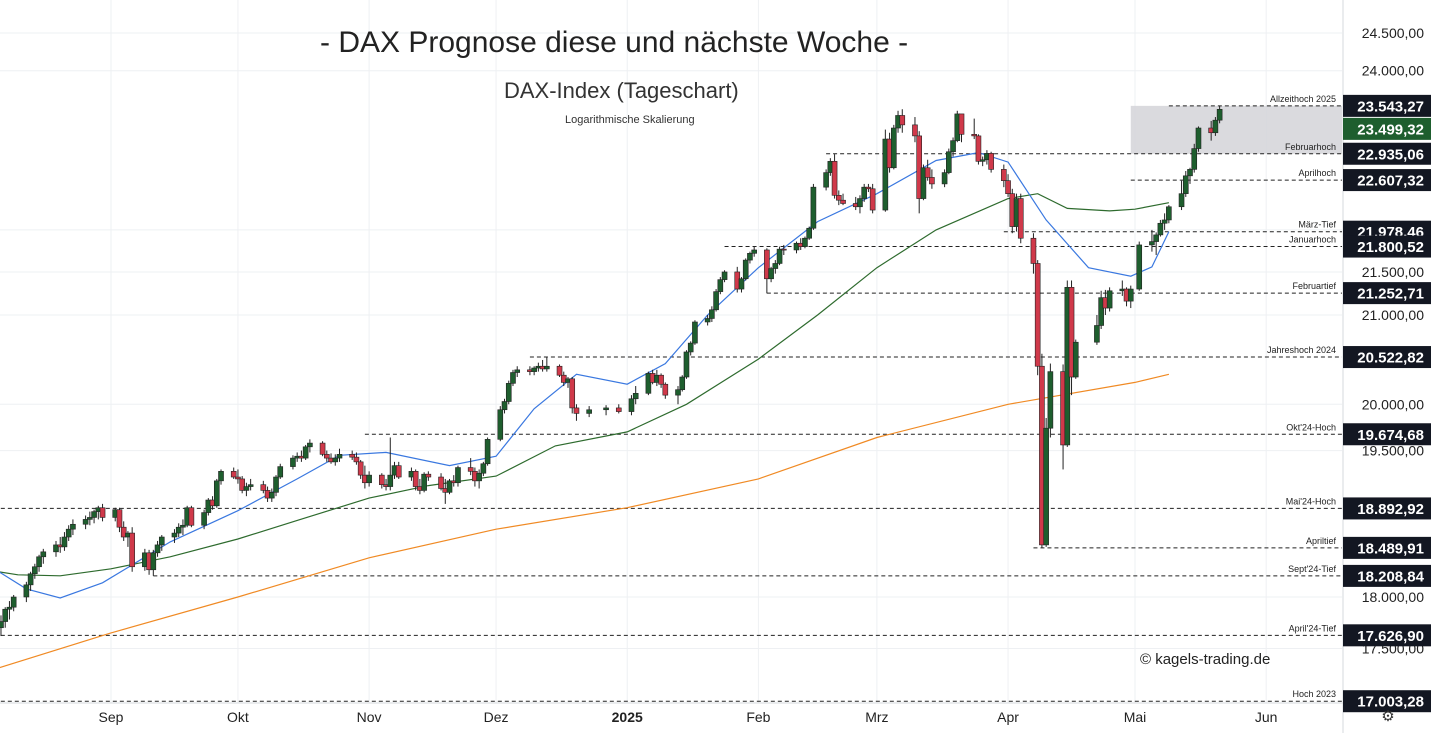  Describe the element at coordinates (1266, 717) in the screenshot. I see `x-tick-label: Jun` at that location.